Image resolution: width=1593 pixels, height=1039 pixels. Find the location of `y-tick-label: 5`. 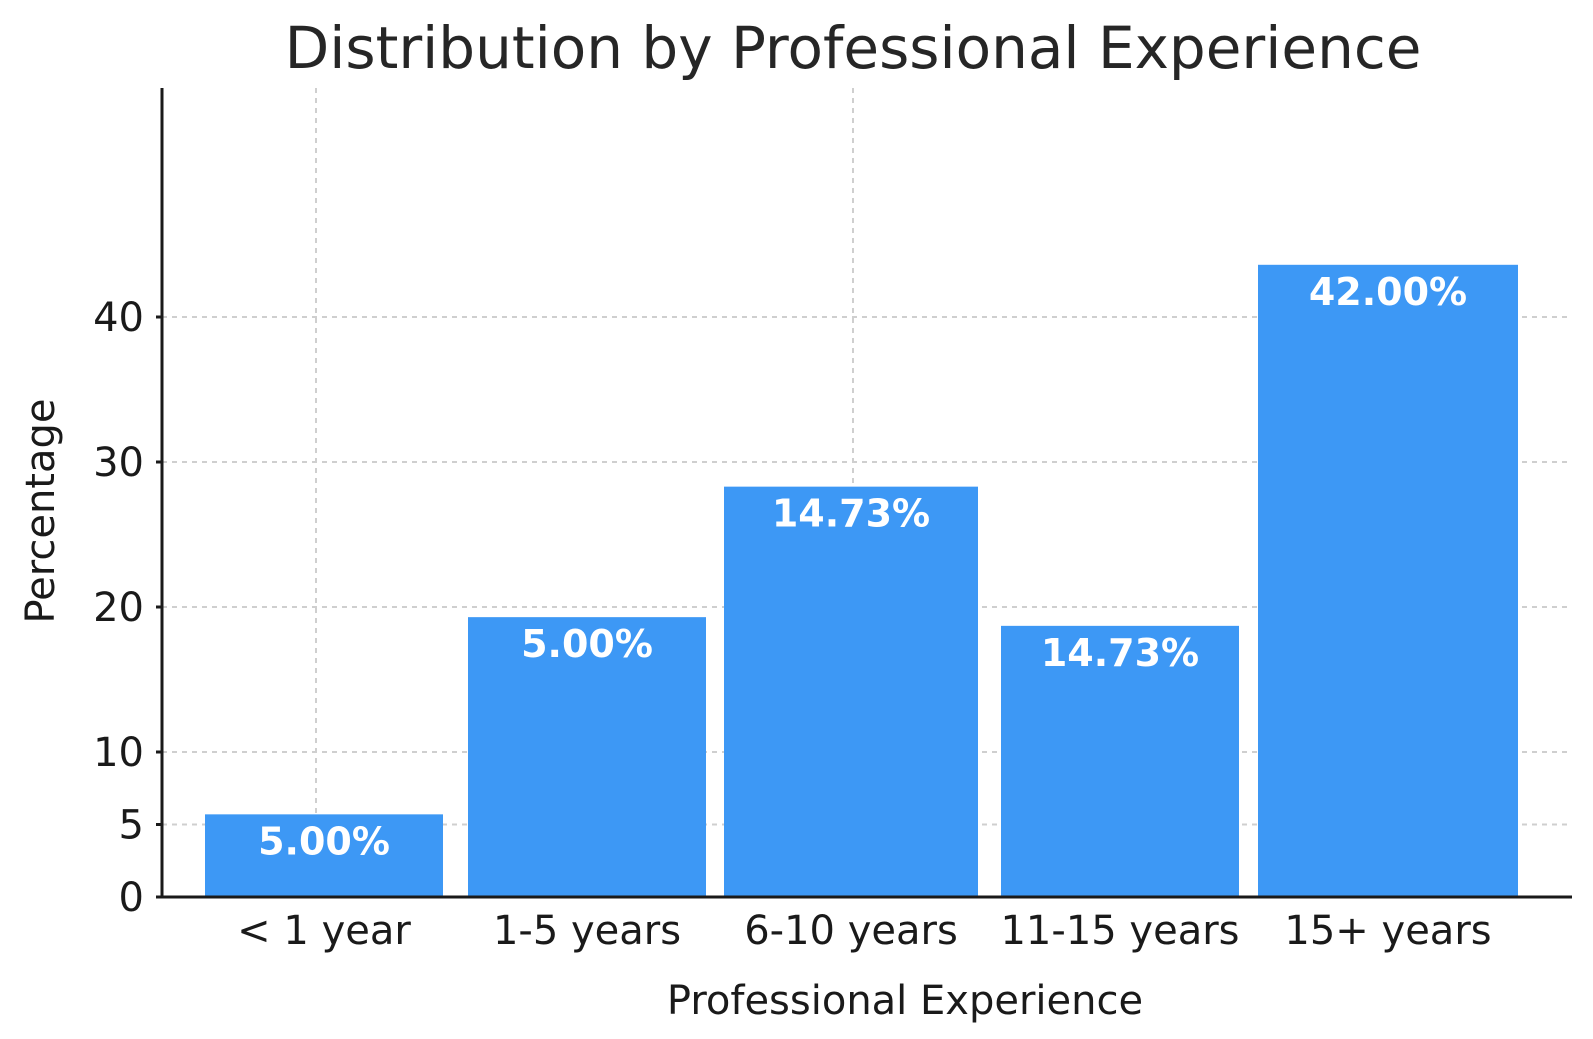

y-tick-label: 5 is located at coordinates (131, 826).